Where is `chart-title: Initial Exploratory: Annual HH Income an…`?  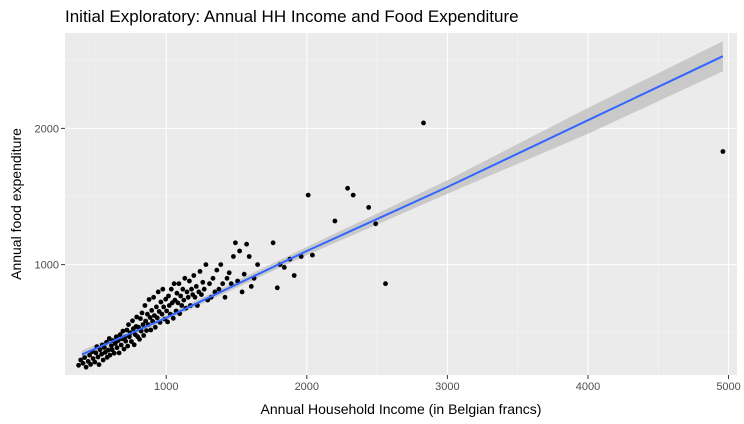 chart-title: Initial Exploratory: Annual HH Income an… is located at coordinates (292, 16).